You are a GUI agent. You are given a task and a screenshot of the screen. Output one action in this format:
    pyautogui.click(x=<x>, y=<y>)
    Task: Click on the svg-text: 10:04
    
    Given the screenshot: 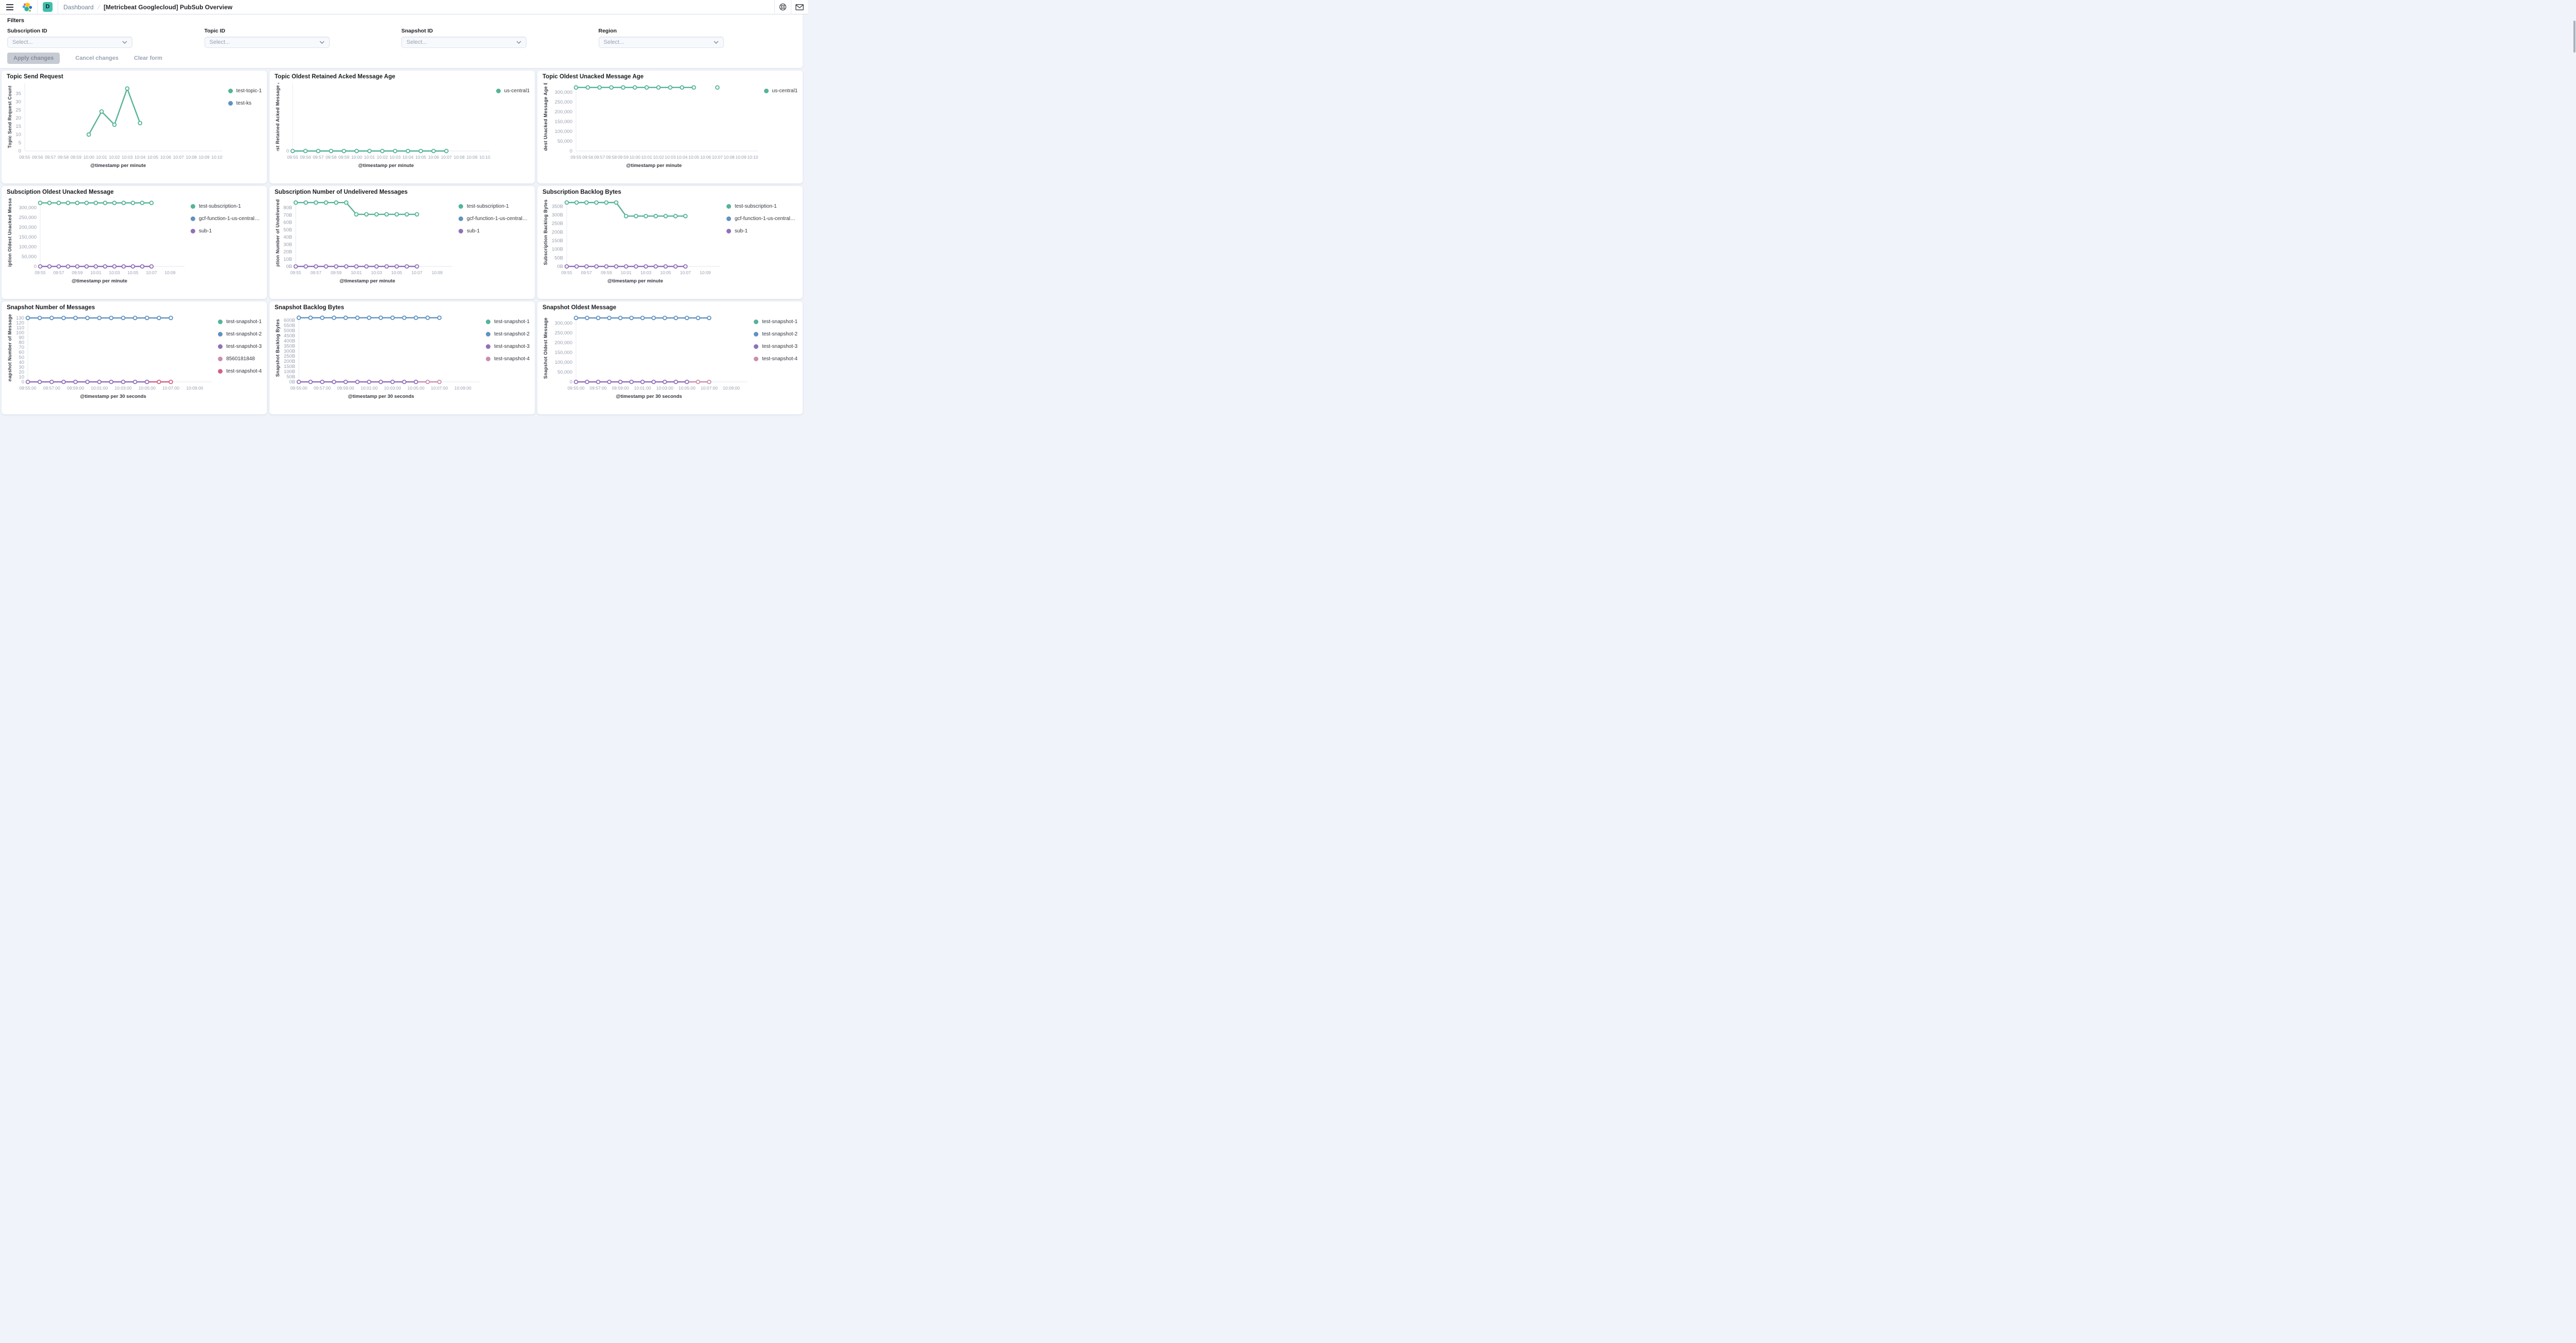 What is the action you would take?
    pyautogui.click(x=408, y=157)
    